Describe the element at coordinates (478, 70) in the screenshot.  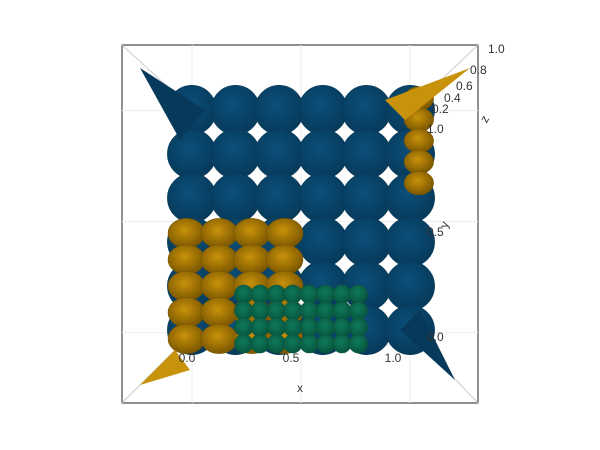
I see `z-tick-label: 0.8` at that location.